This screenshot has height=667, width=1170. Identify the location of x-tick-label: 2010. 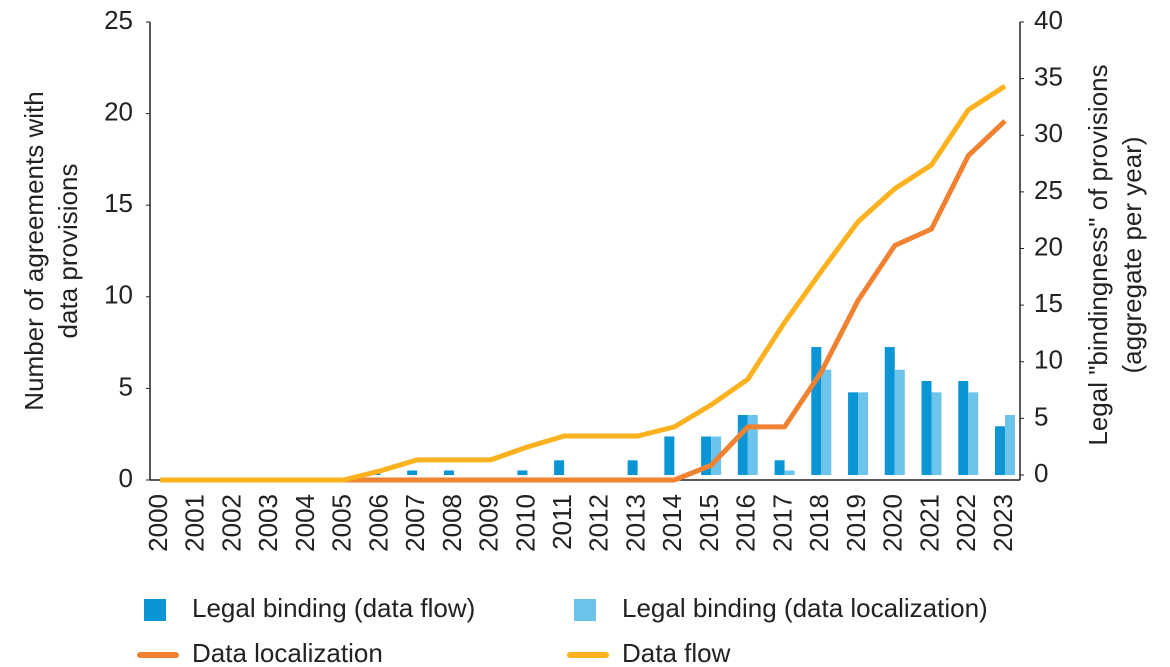
(525, 523).